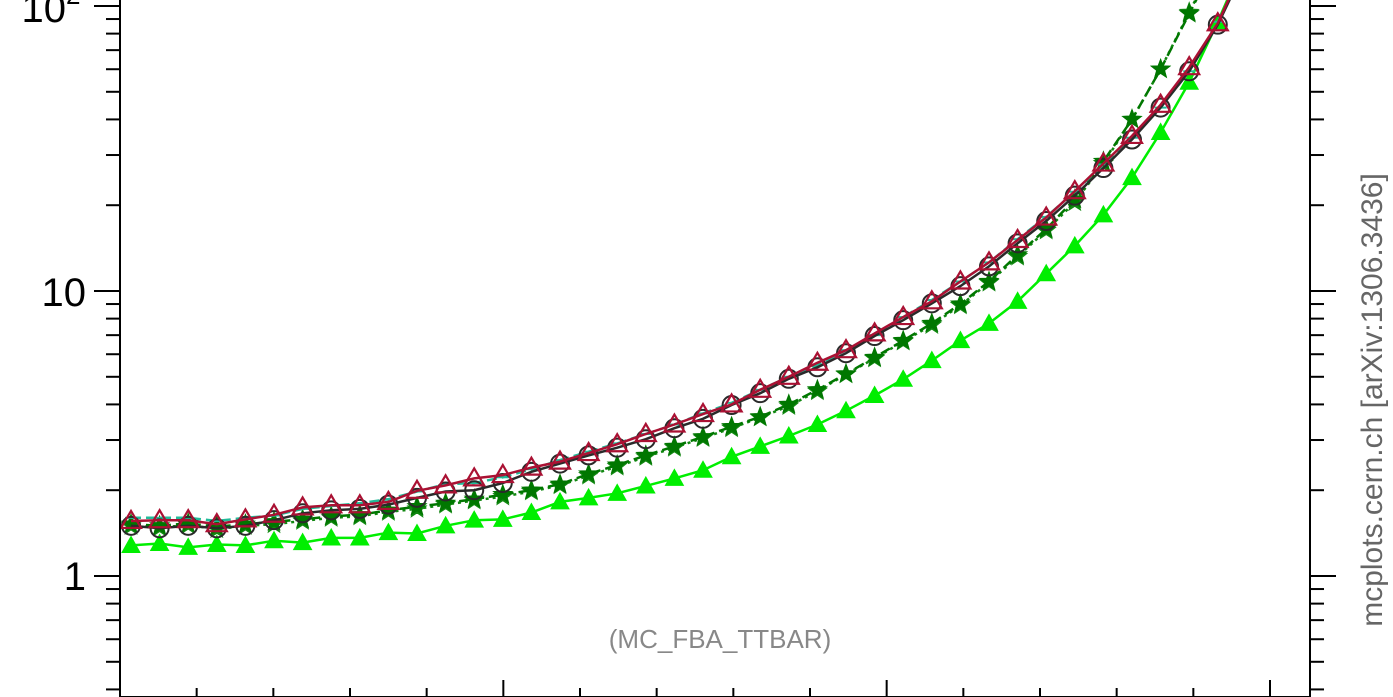  Describe the element at coordinates (720, 639) in the screenshot. I see `analysis-label: (MC_FBA_TTBAR)` at that location.